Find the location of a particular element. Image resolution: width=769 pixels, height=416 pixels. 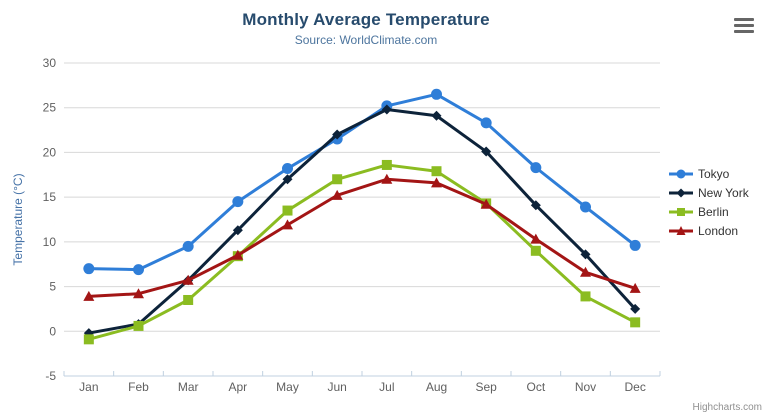

credits-link: Highcharts.com is located at coordinates (727, 407).